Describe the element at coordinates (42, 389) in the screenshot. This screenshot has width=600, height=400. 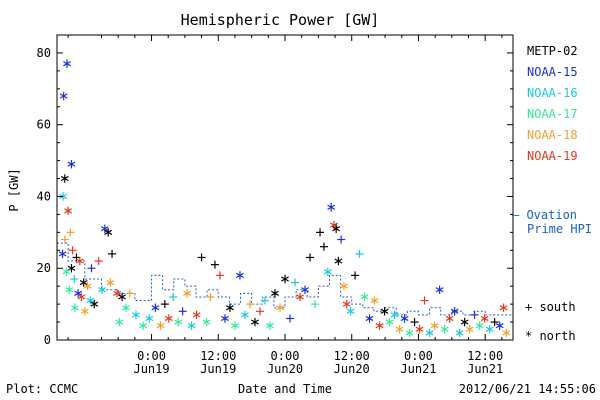
I see `footer-left: Plot: CCMC` at that location.